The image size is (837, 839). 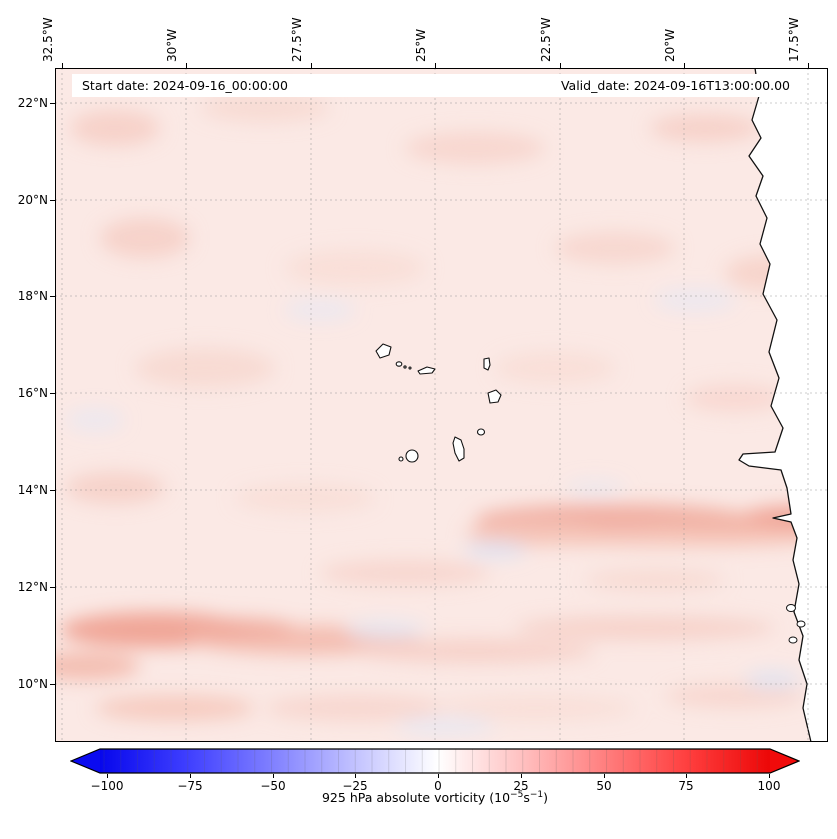 What do you see at coordinates (273, 786) in the screenshot?
I see `colorbar-tick-label: −50` at bounding box center [273, 786].